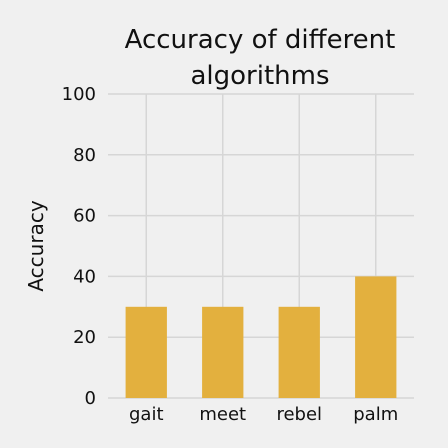 The image size is (448, 448). I want to click on y-tick-label: 100, so click(79, 94).